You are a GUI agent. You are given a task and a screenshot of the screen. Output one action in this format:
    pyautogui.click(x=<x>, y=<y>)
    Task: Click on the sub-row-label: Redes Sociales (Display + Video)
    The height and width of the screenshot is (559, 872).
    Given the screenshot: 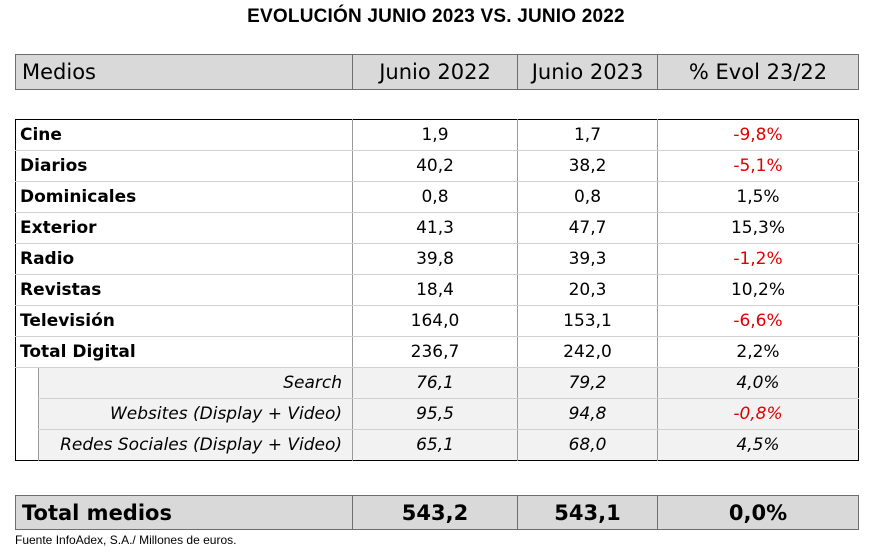 What is the action you would take?
    pyautogui.click(x=195, y=445)
    